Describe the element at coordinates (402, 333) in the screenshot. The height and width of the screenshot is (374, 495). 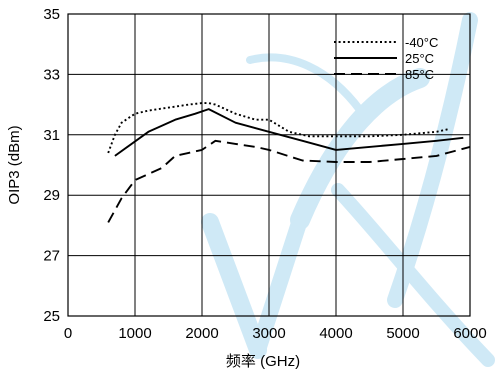
I see `x-tick-label: 5000` at that location.